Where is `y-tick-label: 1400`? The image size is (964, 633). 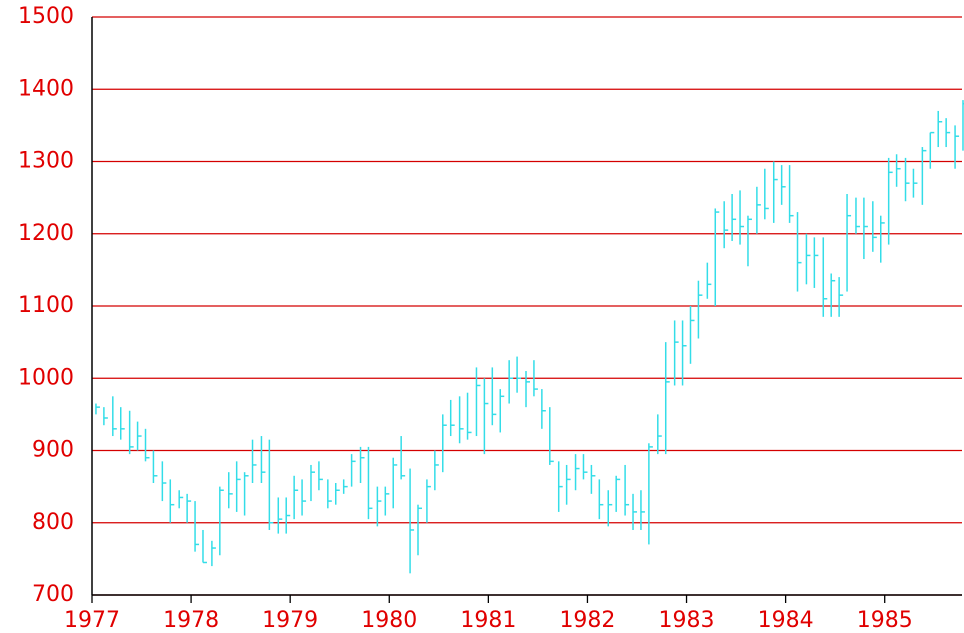
y-tick-label: 1400 is located at coordinates (46, 88).